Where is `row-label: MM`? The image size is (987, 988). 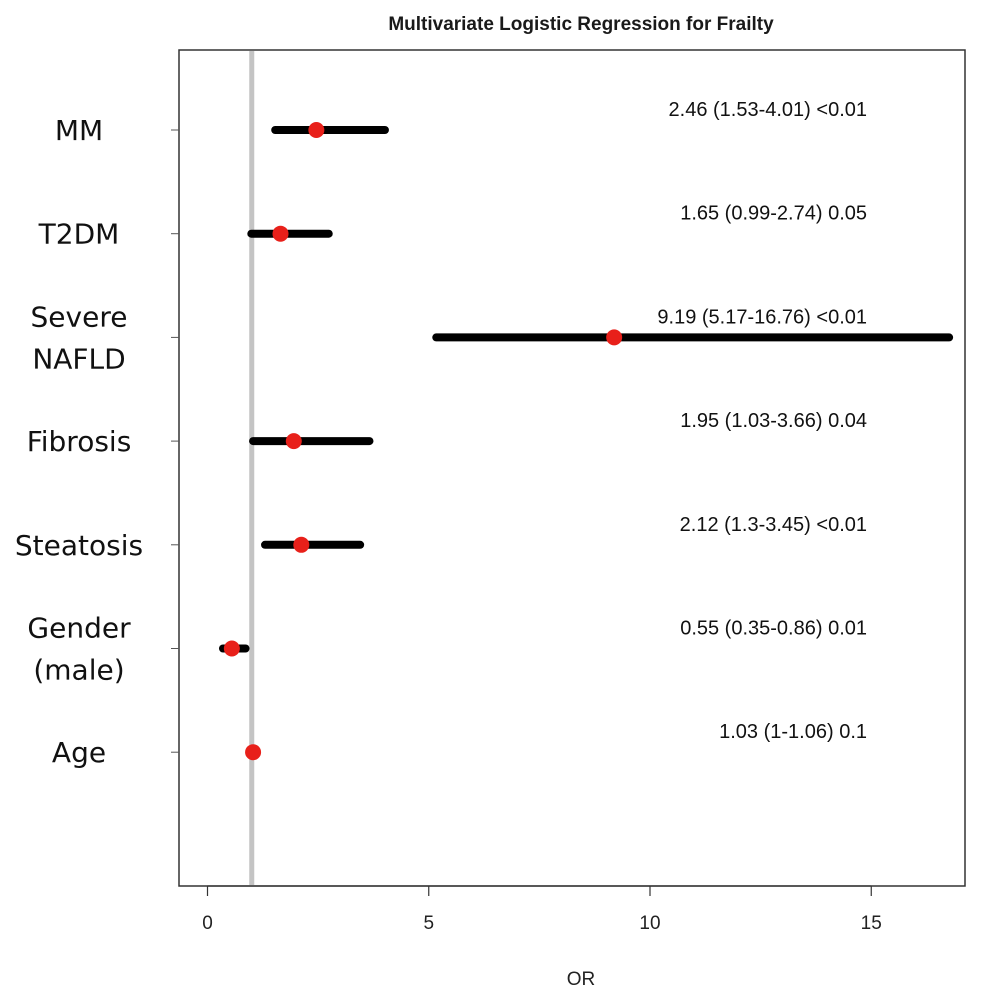
row-label: MM is located at coordinates (79, 130).